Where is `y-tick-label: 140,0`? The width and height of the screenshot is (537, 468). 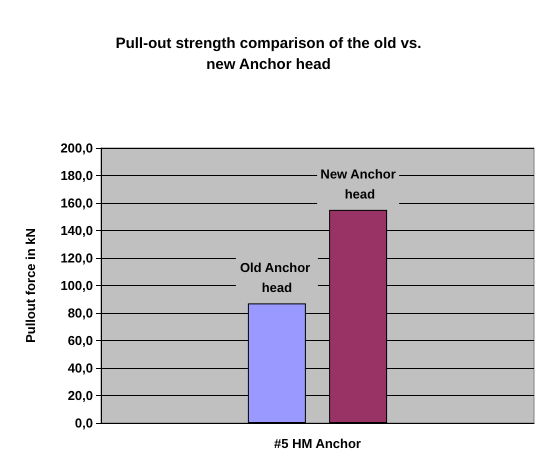 y-tick-label: 140,0 is located at coordinates (76, 230).